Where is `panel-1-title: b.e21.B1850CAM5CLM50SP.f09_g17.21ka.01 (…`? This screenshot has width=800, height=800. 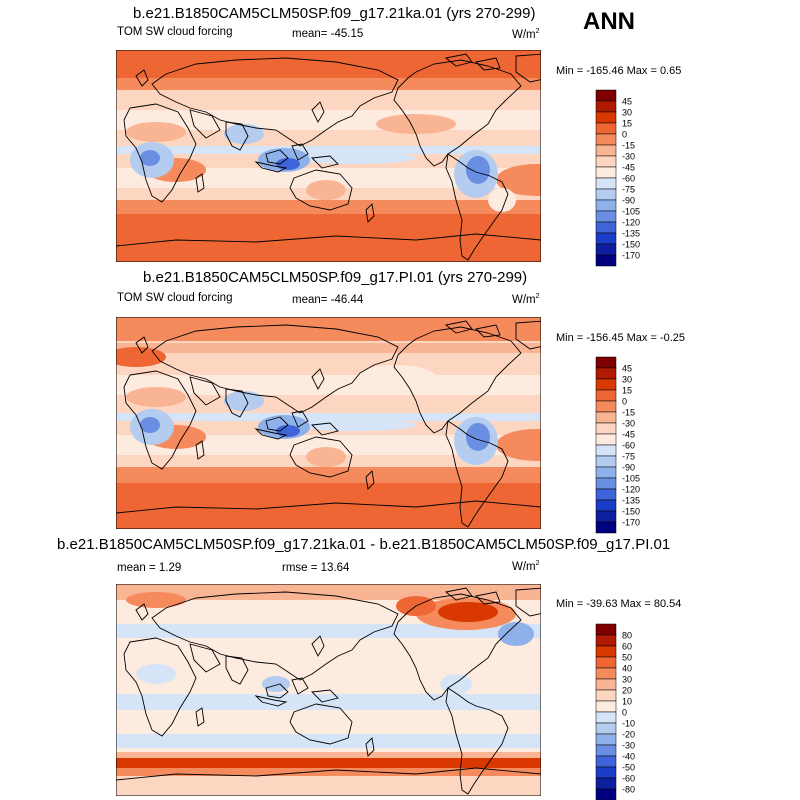 panel-1-title: b.e21.B1850CAM5CLM50SP.f09_g17.21ka.01 (… is located at coordinates (334, 13).